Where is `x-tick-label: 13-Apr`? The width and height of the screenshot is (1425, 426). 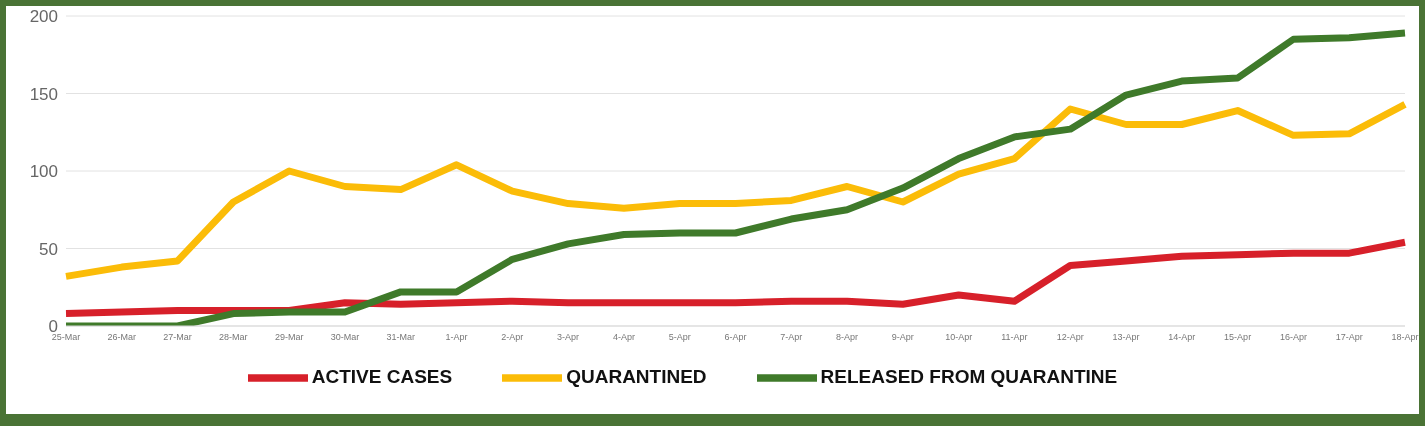
x-tick-label: 13-Apr is located at coordinates (1126, 337).